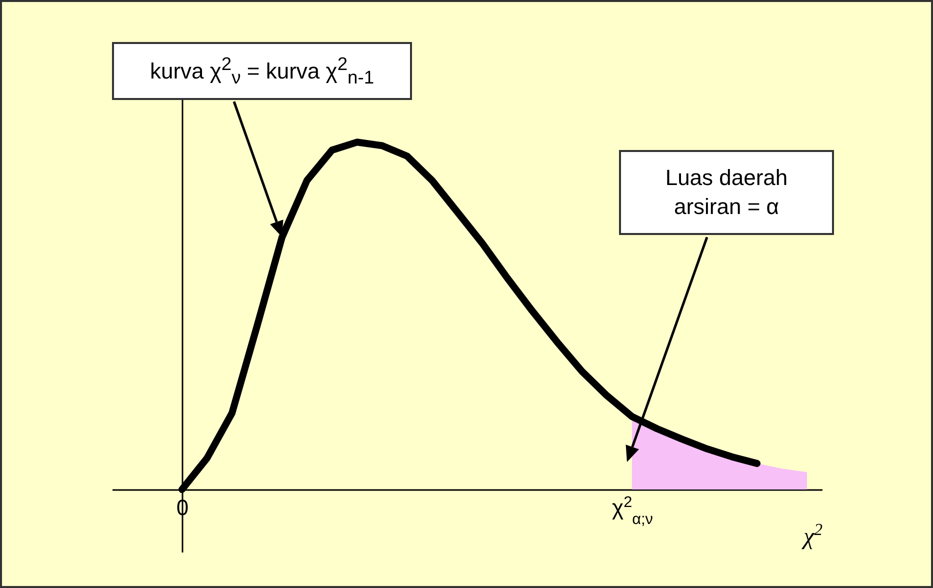 The height and width of the screenshot is (588, 933). Describe the element at coordinates (726, 193) in the screenshot. I see `callout-box: Luas daerah arsiran = α` at that location.